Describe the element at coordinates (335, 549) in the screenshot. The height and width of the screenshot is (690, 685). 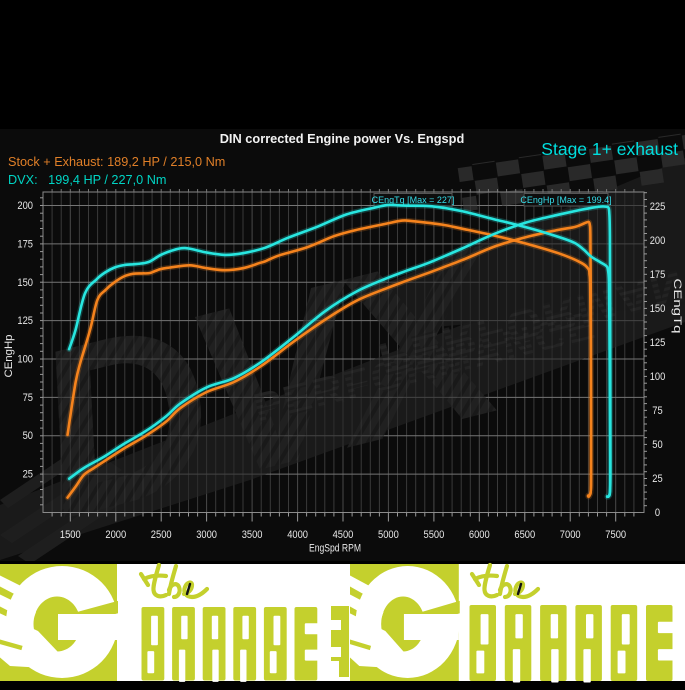
I see `svg-text: EngSpd RPM` at that location.